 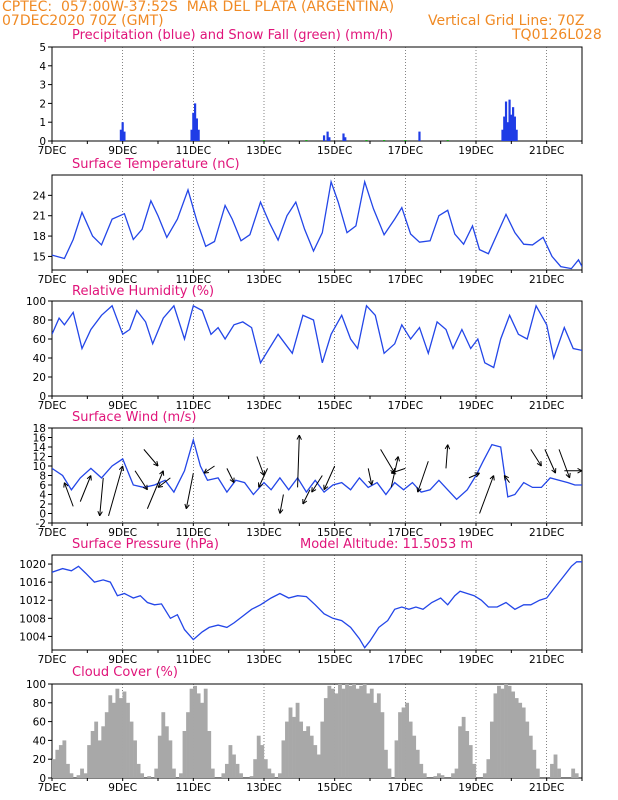 I want to click on header-run-time: 07DEC2020 70Z (GMT), so click(x=83, y=21).